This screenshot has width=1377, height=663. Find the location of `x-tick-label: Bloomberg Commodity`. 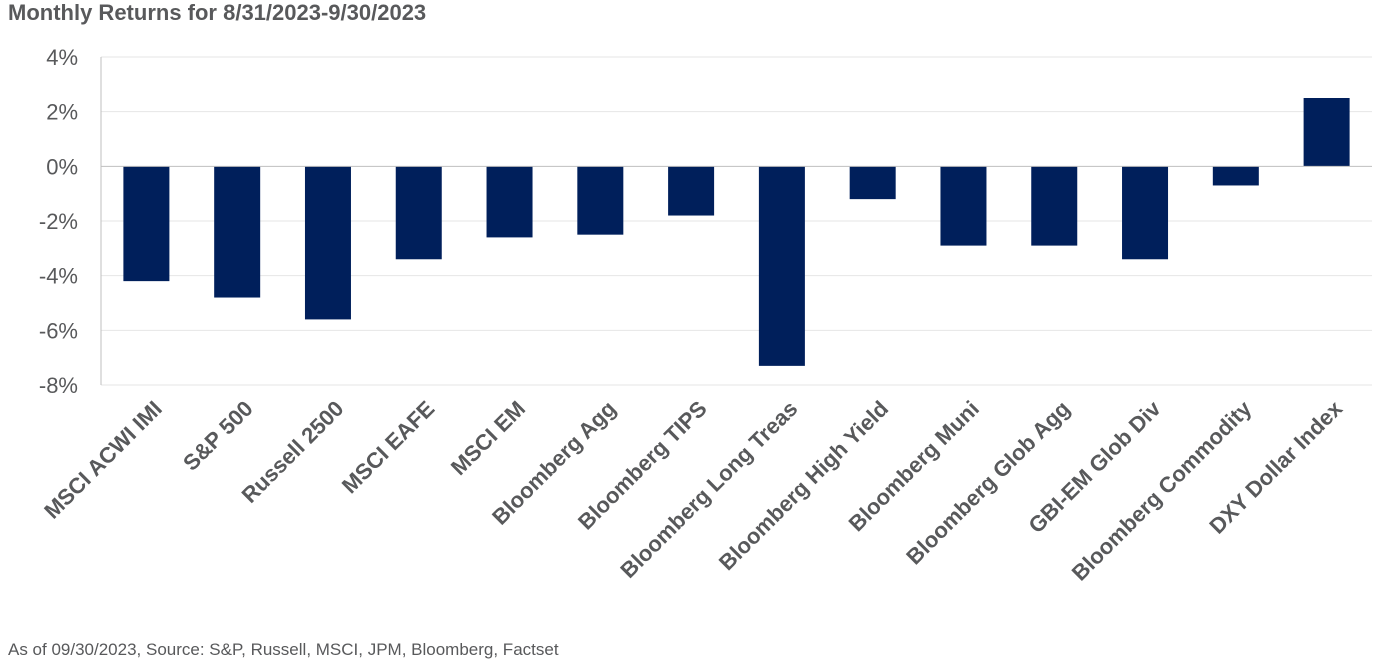

x-tick-label: Bloomberg Commodity is located at coordinates (1162, 490).